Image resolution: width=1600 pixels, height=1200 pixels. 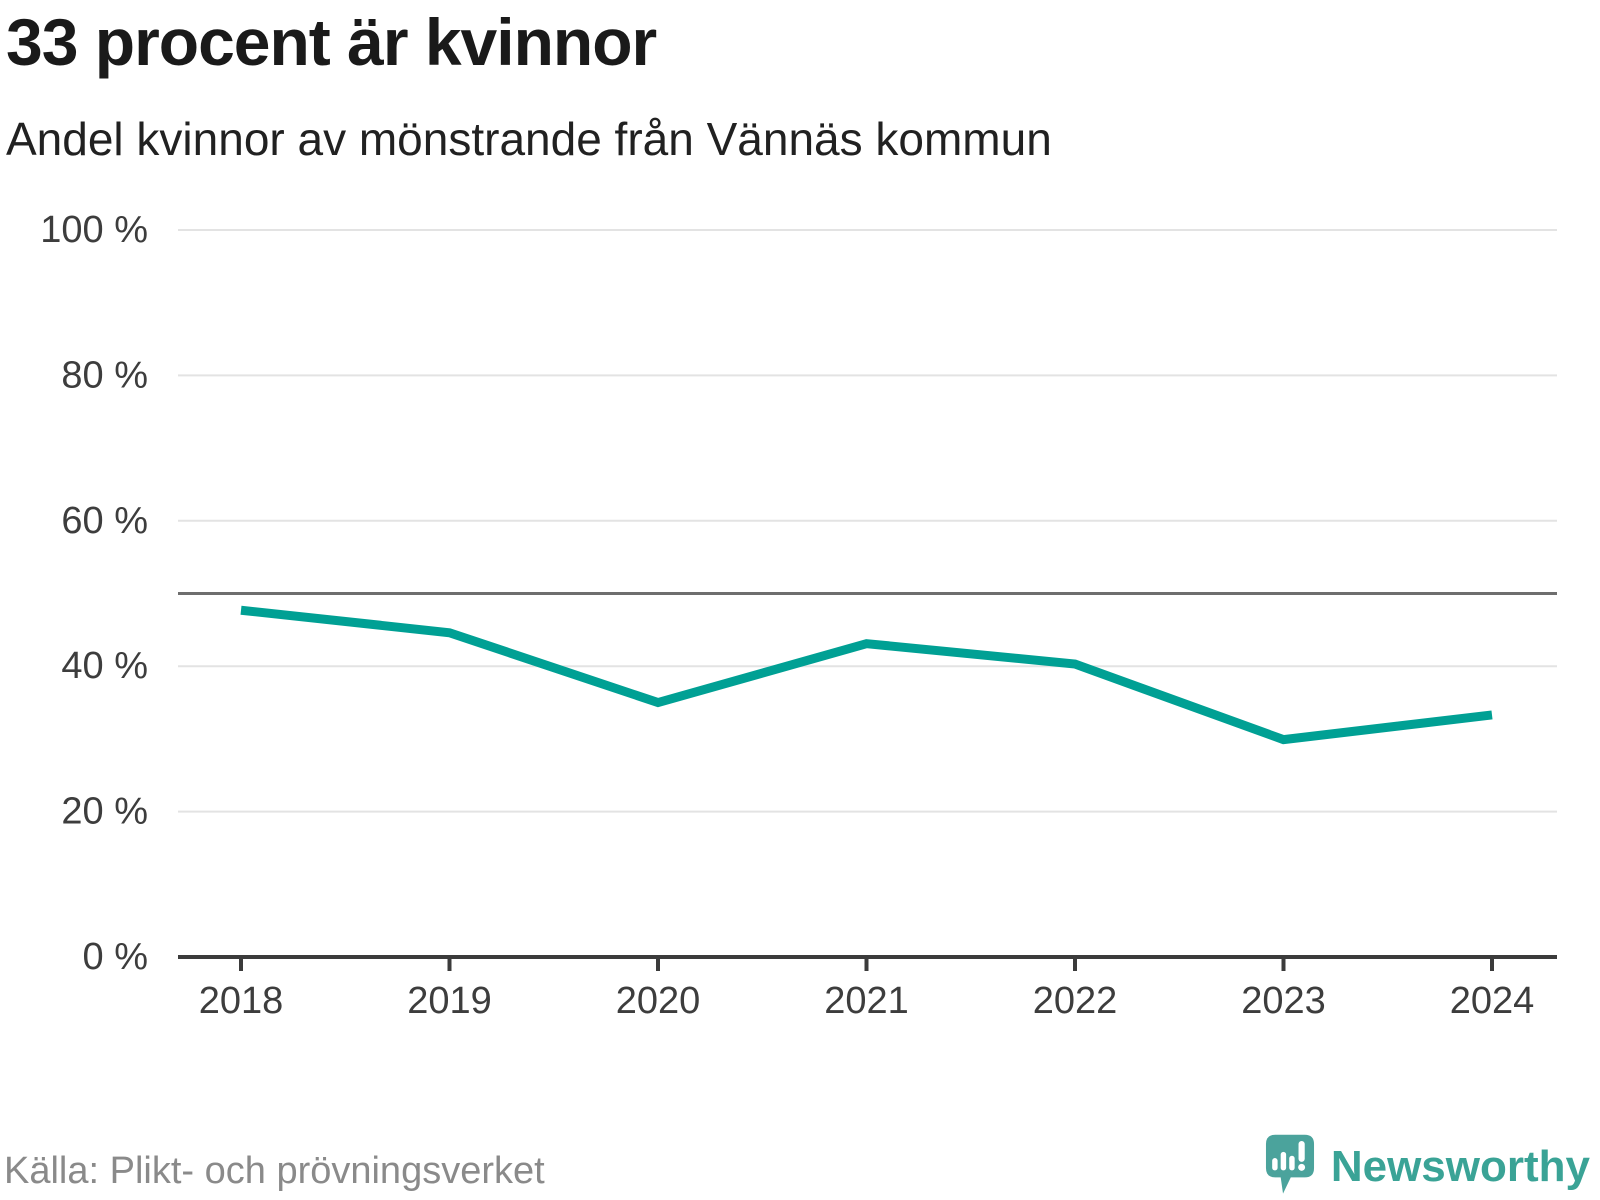 What do you see at coordinates (866, 1001) in the screenshot?
I see `x-tick-label-2021: 2021` at bounding box center [866, 1001].